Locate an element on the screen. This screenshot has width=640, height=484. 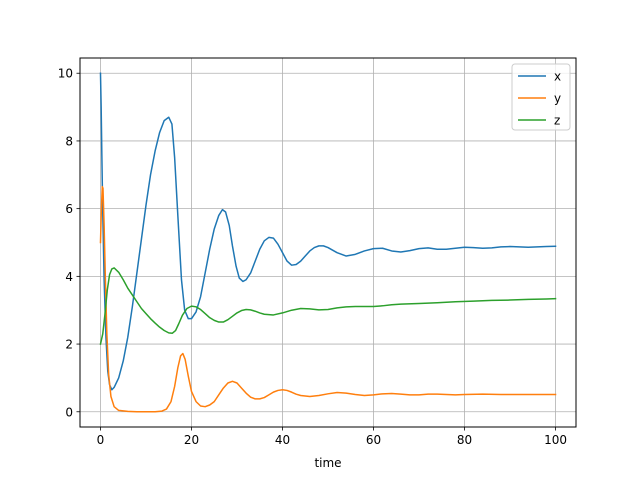
legend: xyz is located at coordinates (541, 97).